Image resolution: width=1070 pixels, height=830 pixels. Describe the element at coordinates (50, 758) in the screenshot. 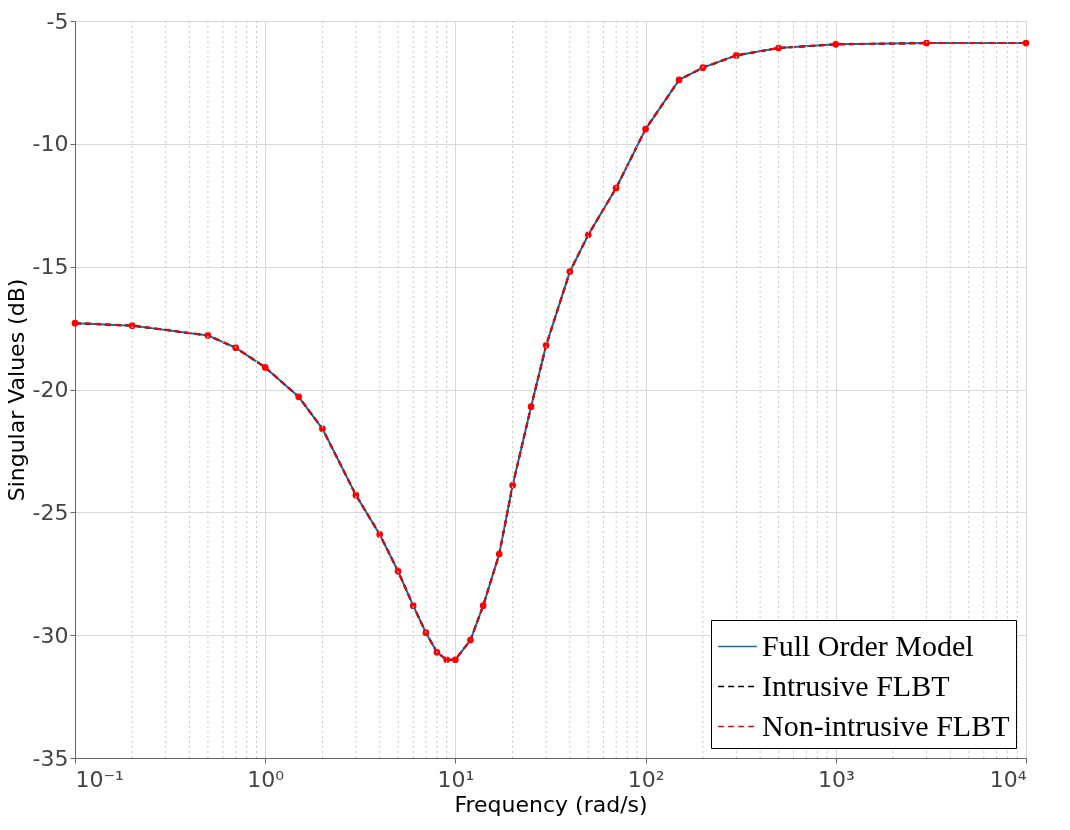

I see `y-tick-label: -35` at that location.